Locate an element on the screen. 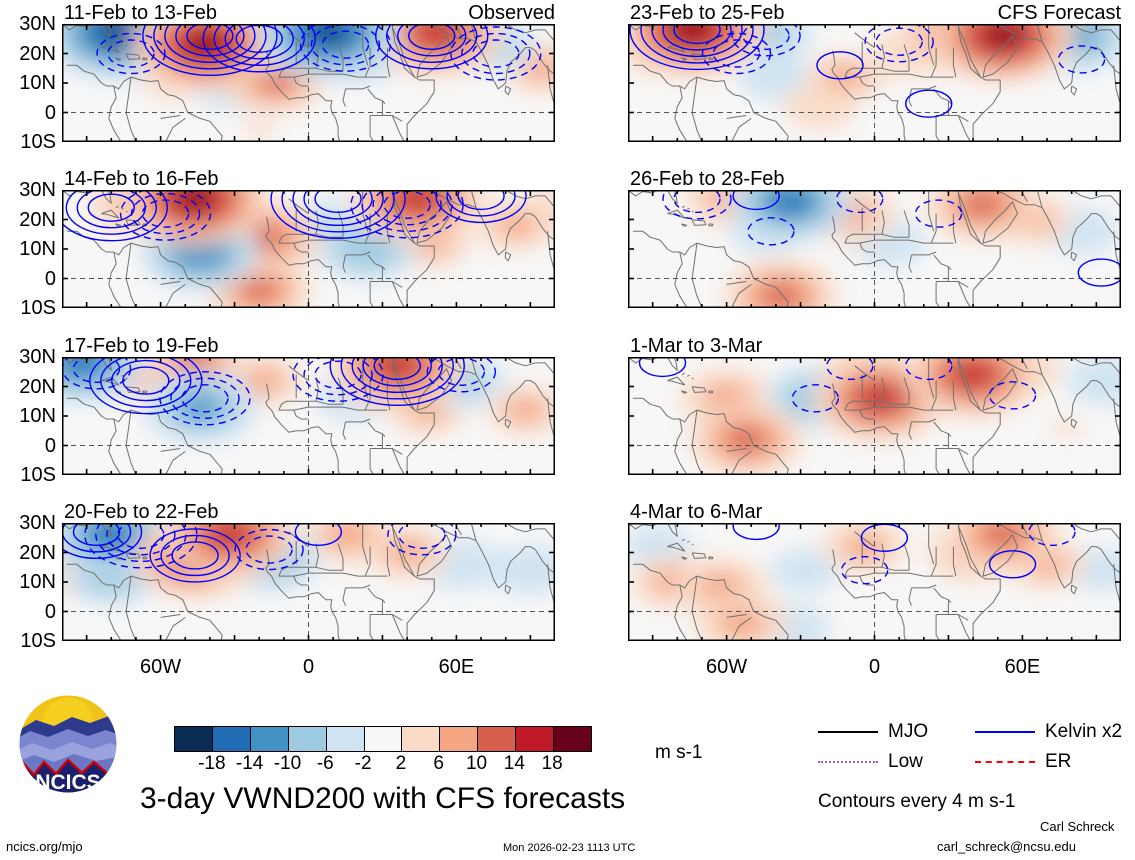  map-panel: 20-Feb to 22-Feb is located at coordinates (308, 571).